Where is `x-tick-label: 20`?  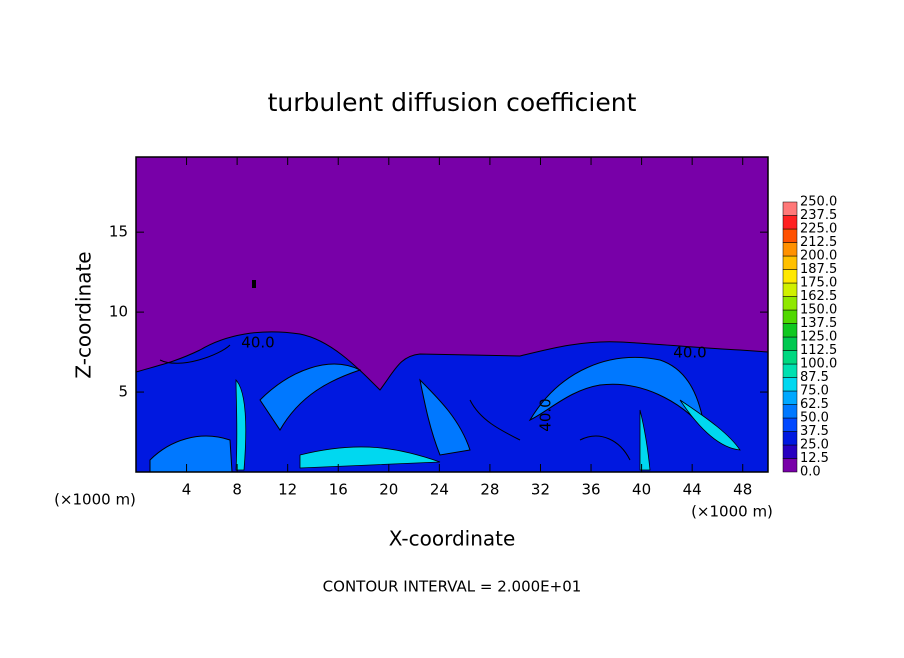 x-tick-label: 20 is located at coordinates (388, 490).